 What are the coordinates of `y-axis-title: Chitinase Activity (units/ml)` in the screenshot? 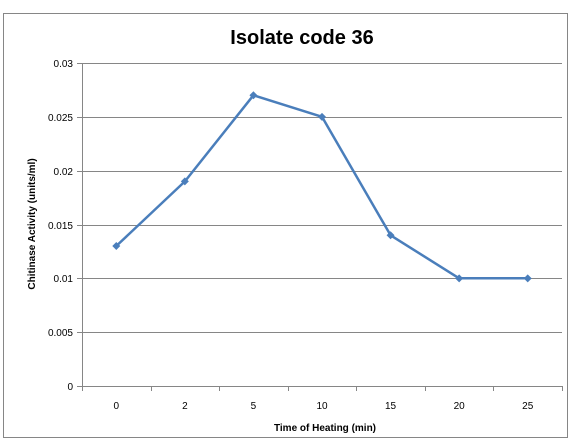 It's located at (32, 223).